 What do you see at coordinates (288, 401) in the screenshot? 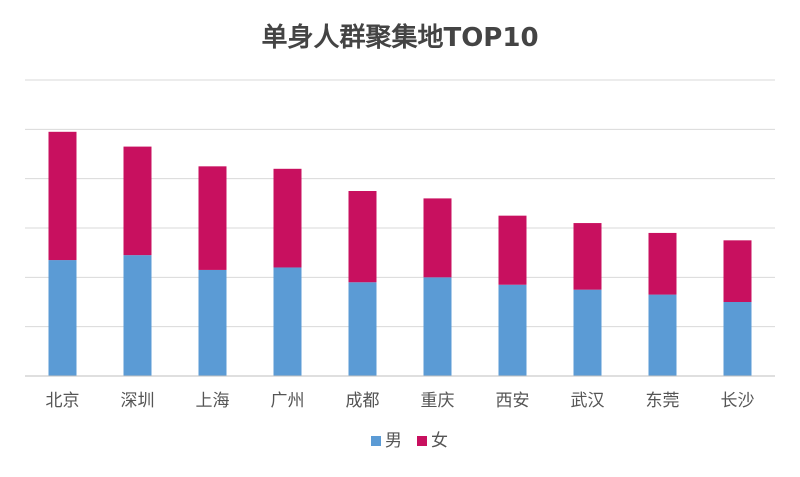
I see `x-tick-label: 广州` at bounding box center [288, 401].